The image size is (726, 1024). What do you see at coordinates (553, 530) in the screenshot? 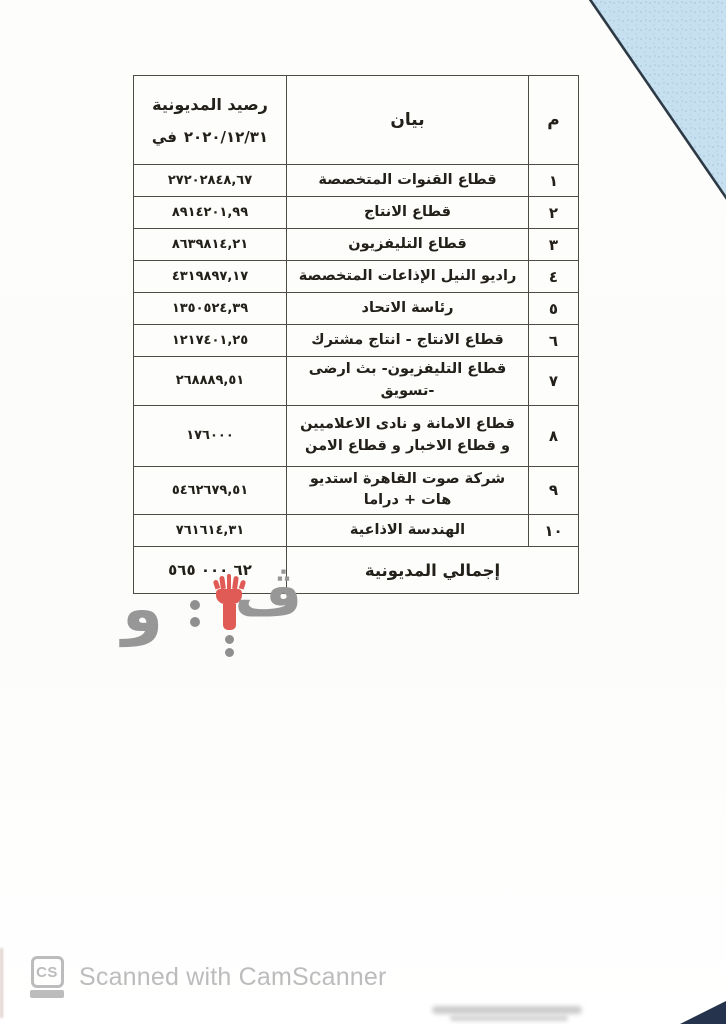
I see `serial-cell: ١٠` at bounding box center [553, 530].